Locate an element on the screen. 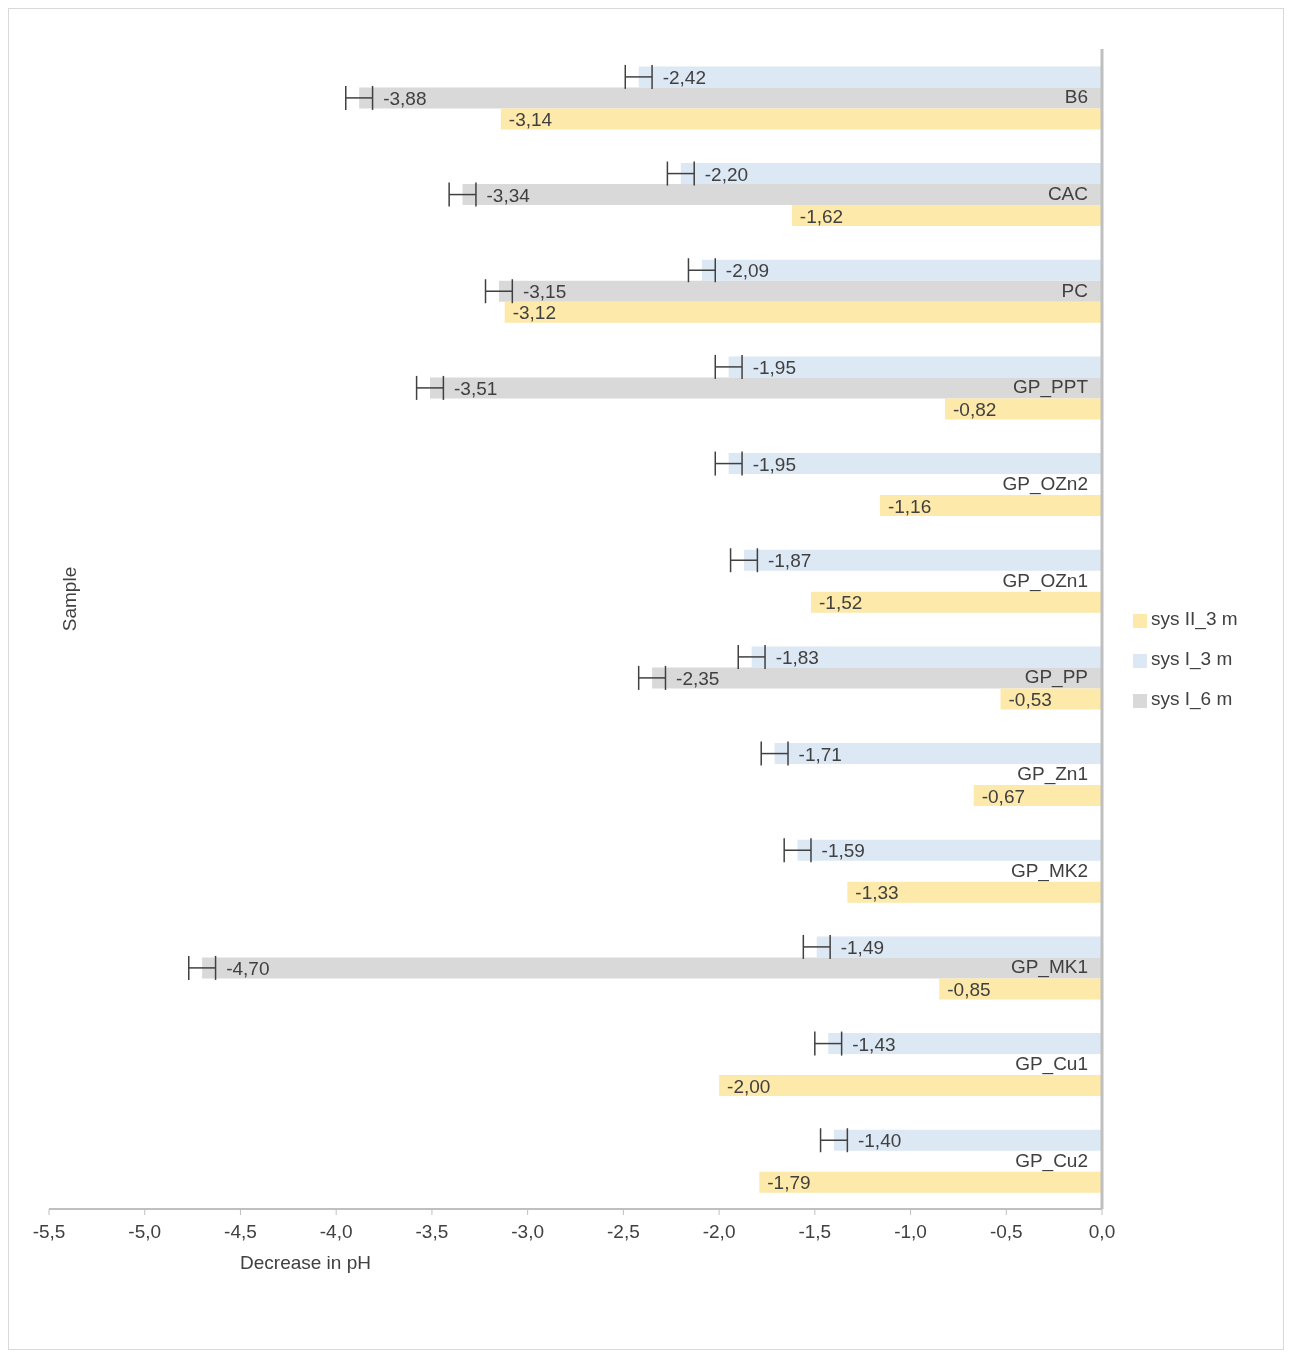 The image size is (1290, 1356). y-tick-label: GP_Cu1 is located at coordinates (1051, 1064).